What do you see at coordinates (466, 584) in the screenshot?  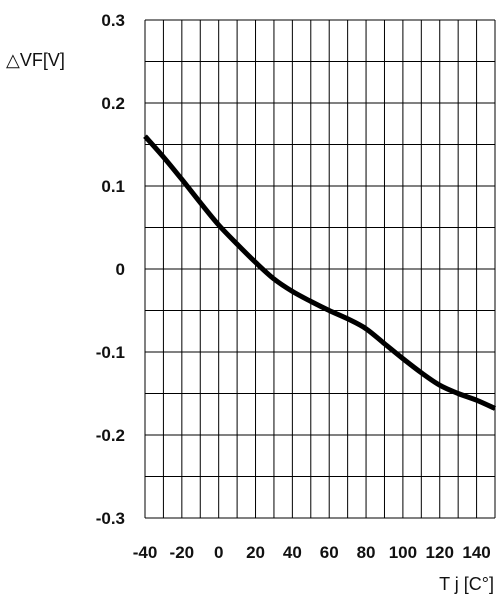 I see `x-axis-label: T j [C°]` at bounding box center [466, 584].